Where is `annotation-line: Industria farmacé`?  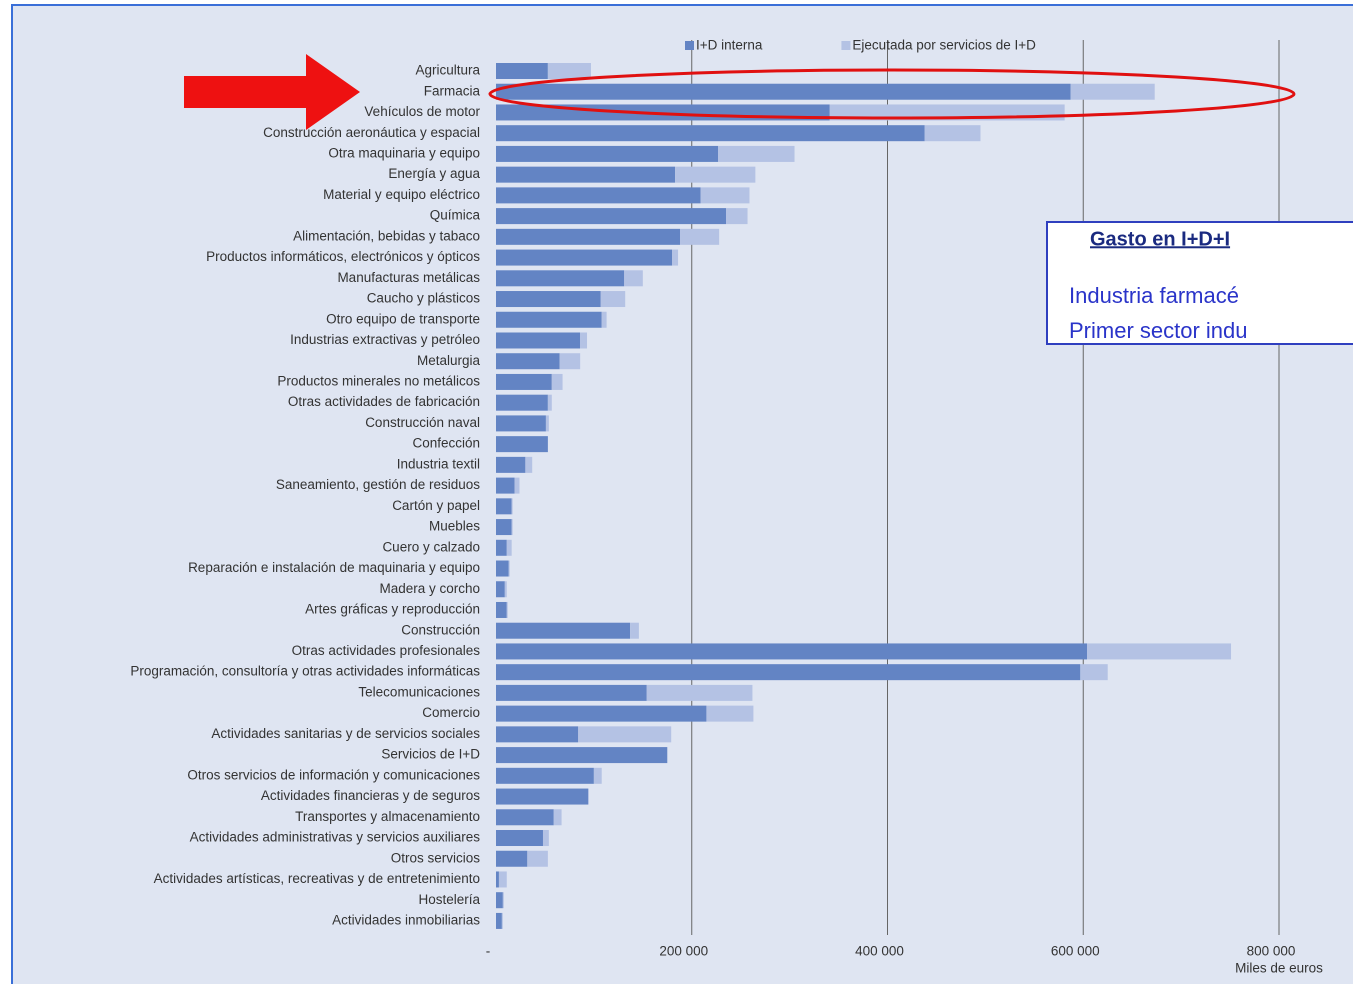
annotation-line: Industria farmacé is located at coordinates (1154, 295).